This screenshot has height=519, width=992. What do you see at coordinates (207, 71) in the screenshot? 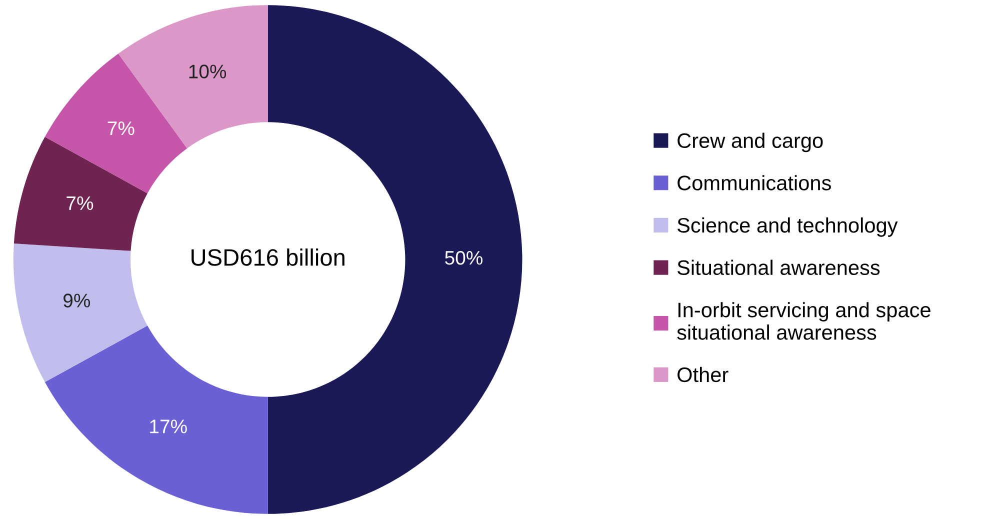
I see `data-label: 10%` at bounding box center [207, 71].